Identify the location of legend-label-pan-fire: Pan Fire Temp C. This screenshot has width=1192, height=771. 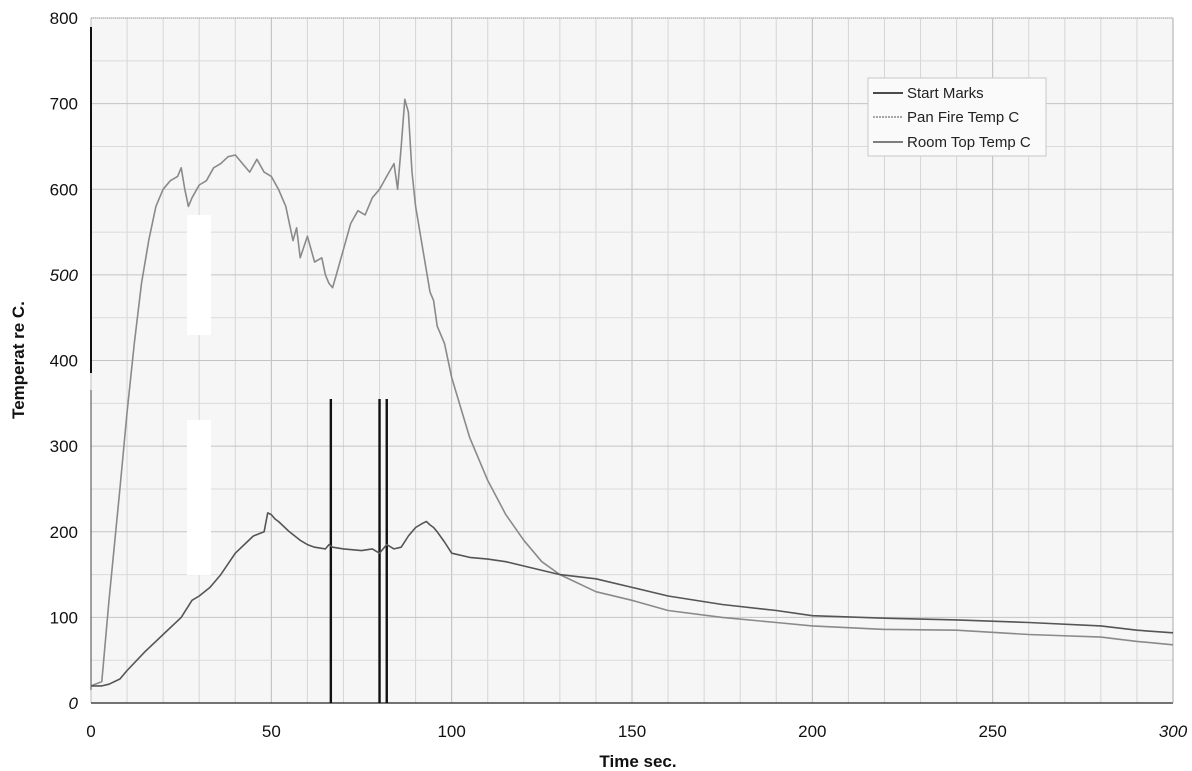
(963, 117).